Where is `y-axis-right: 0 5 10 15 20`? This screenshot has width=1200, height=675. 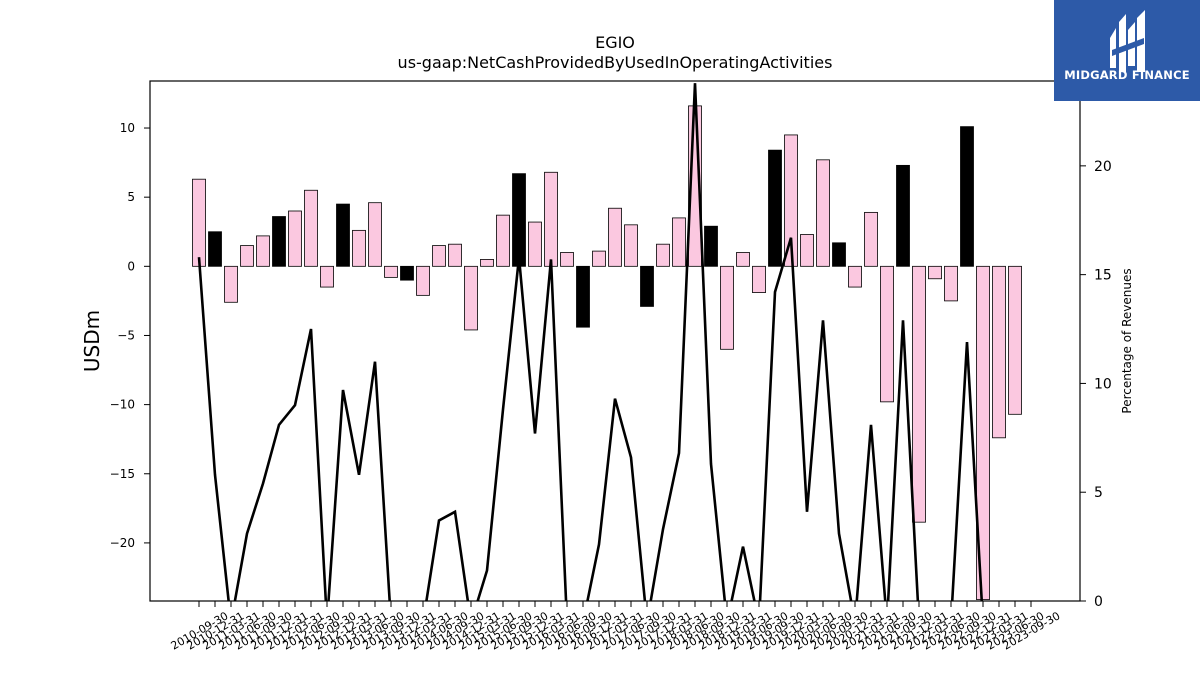 y-axis-right: 0 5 10 15 20 is located at coordinates (1096, 384).